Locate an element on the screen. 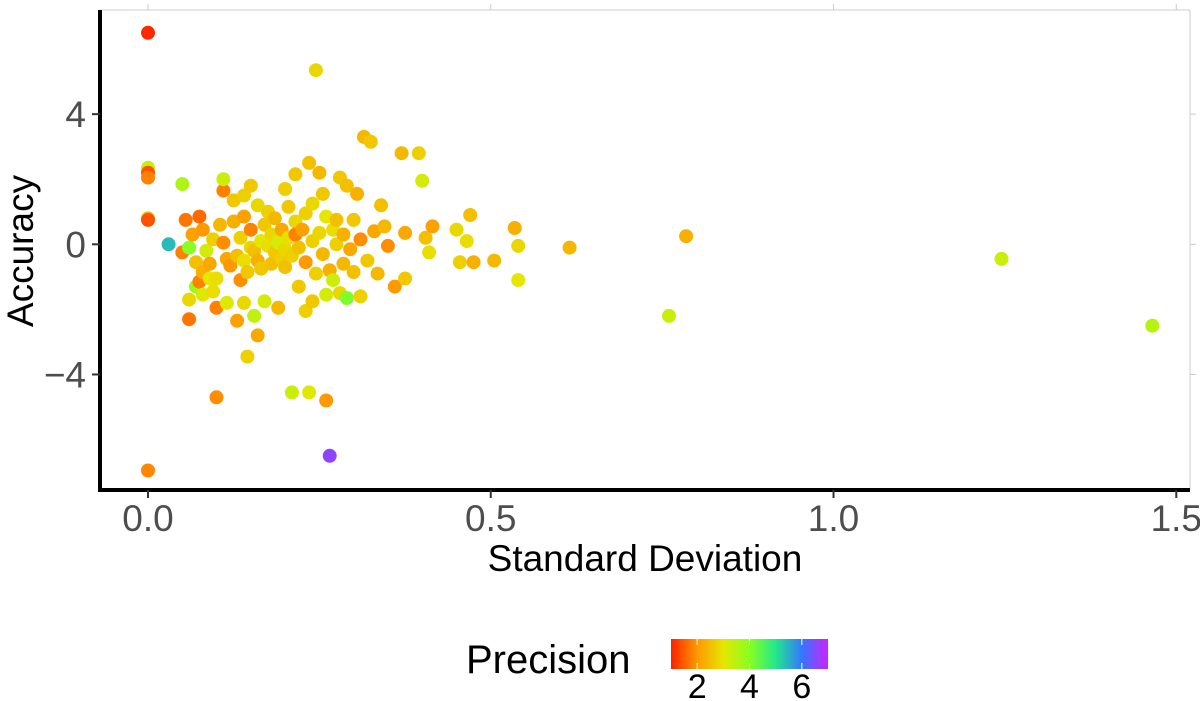  legend-title: Precision is located at coordinates (548, 660).